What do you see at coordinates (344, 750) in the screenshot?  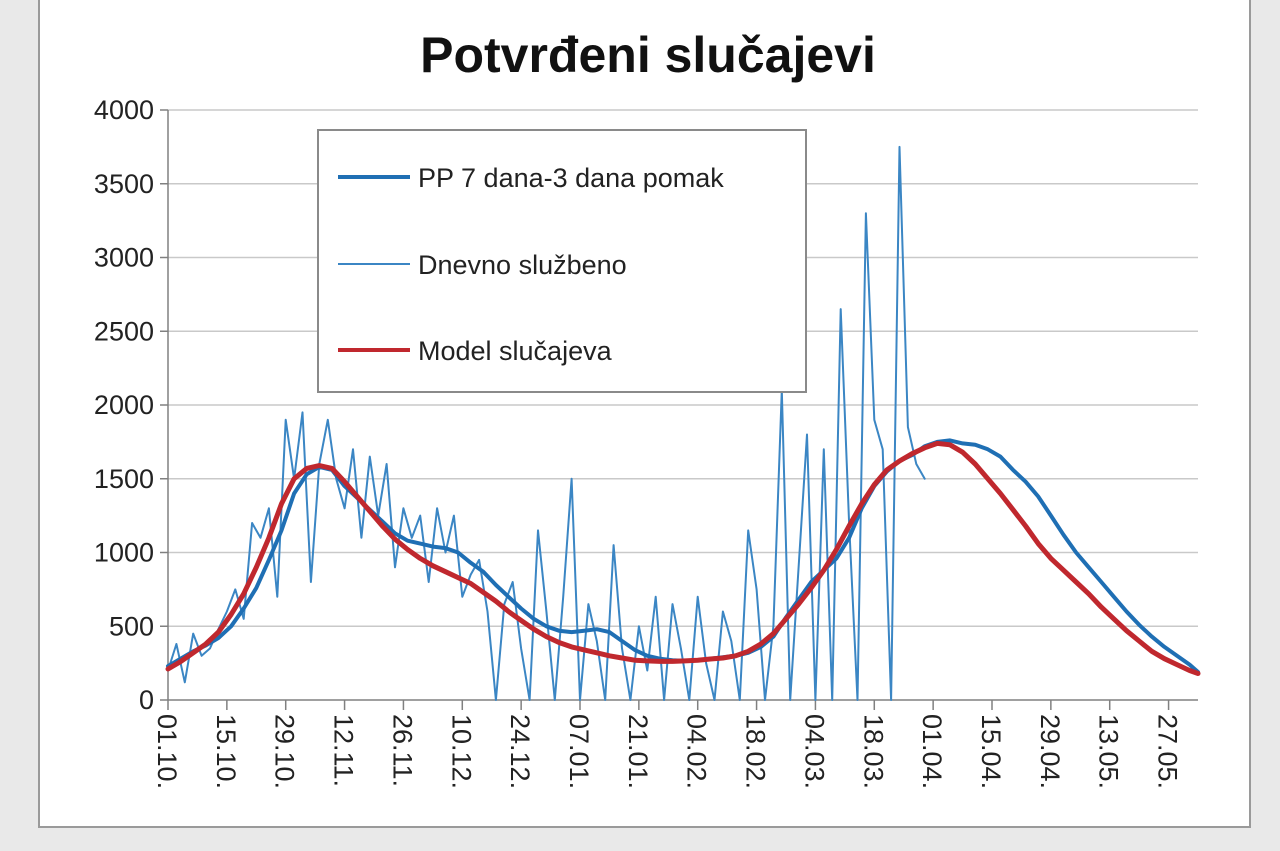 I see `x-tick-label: 12.11.` at bounding box center [344, 750].